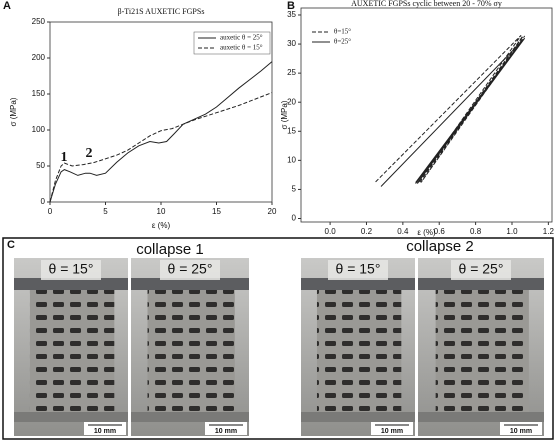 The image size is (556, 441). Describe the element at coordinates (291, 72) in the screenshot. I see `y-tick-label: 25` at that location.